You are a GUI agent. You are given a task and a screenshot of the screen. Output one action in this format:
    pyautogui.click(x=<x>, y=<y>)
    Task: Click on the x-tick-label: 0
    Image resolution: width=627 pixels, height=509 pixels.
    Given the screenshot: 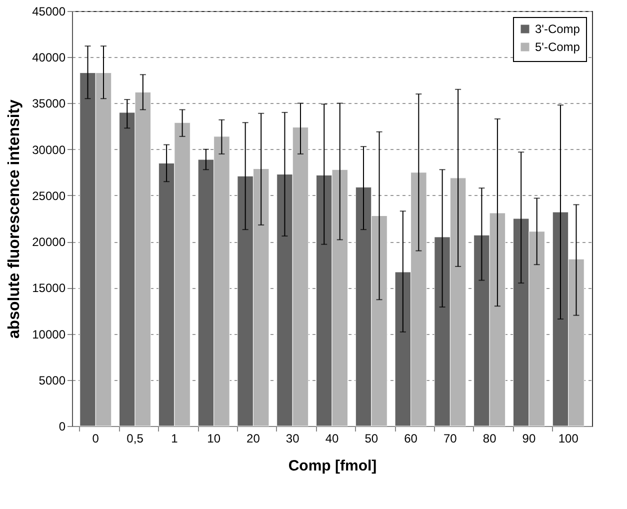 What is the action you would take?
    pyautogui.click(x=96, y=439)
    